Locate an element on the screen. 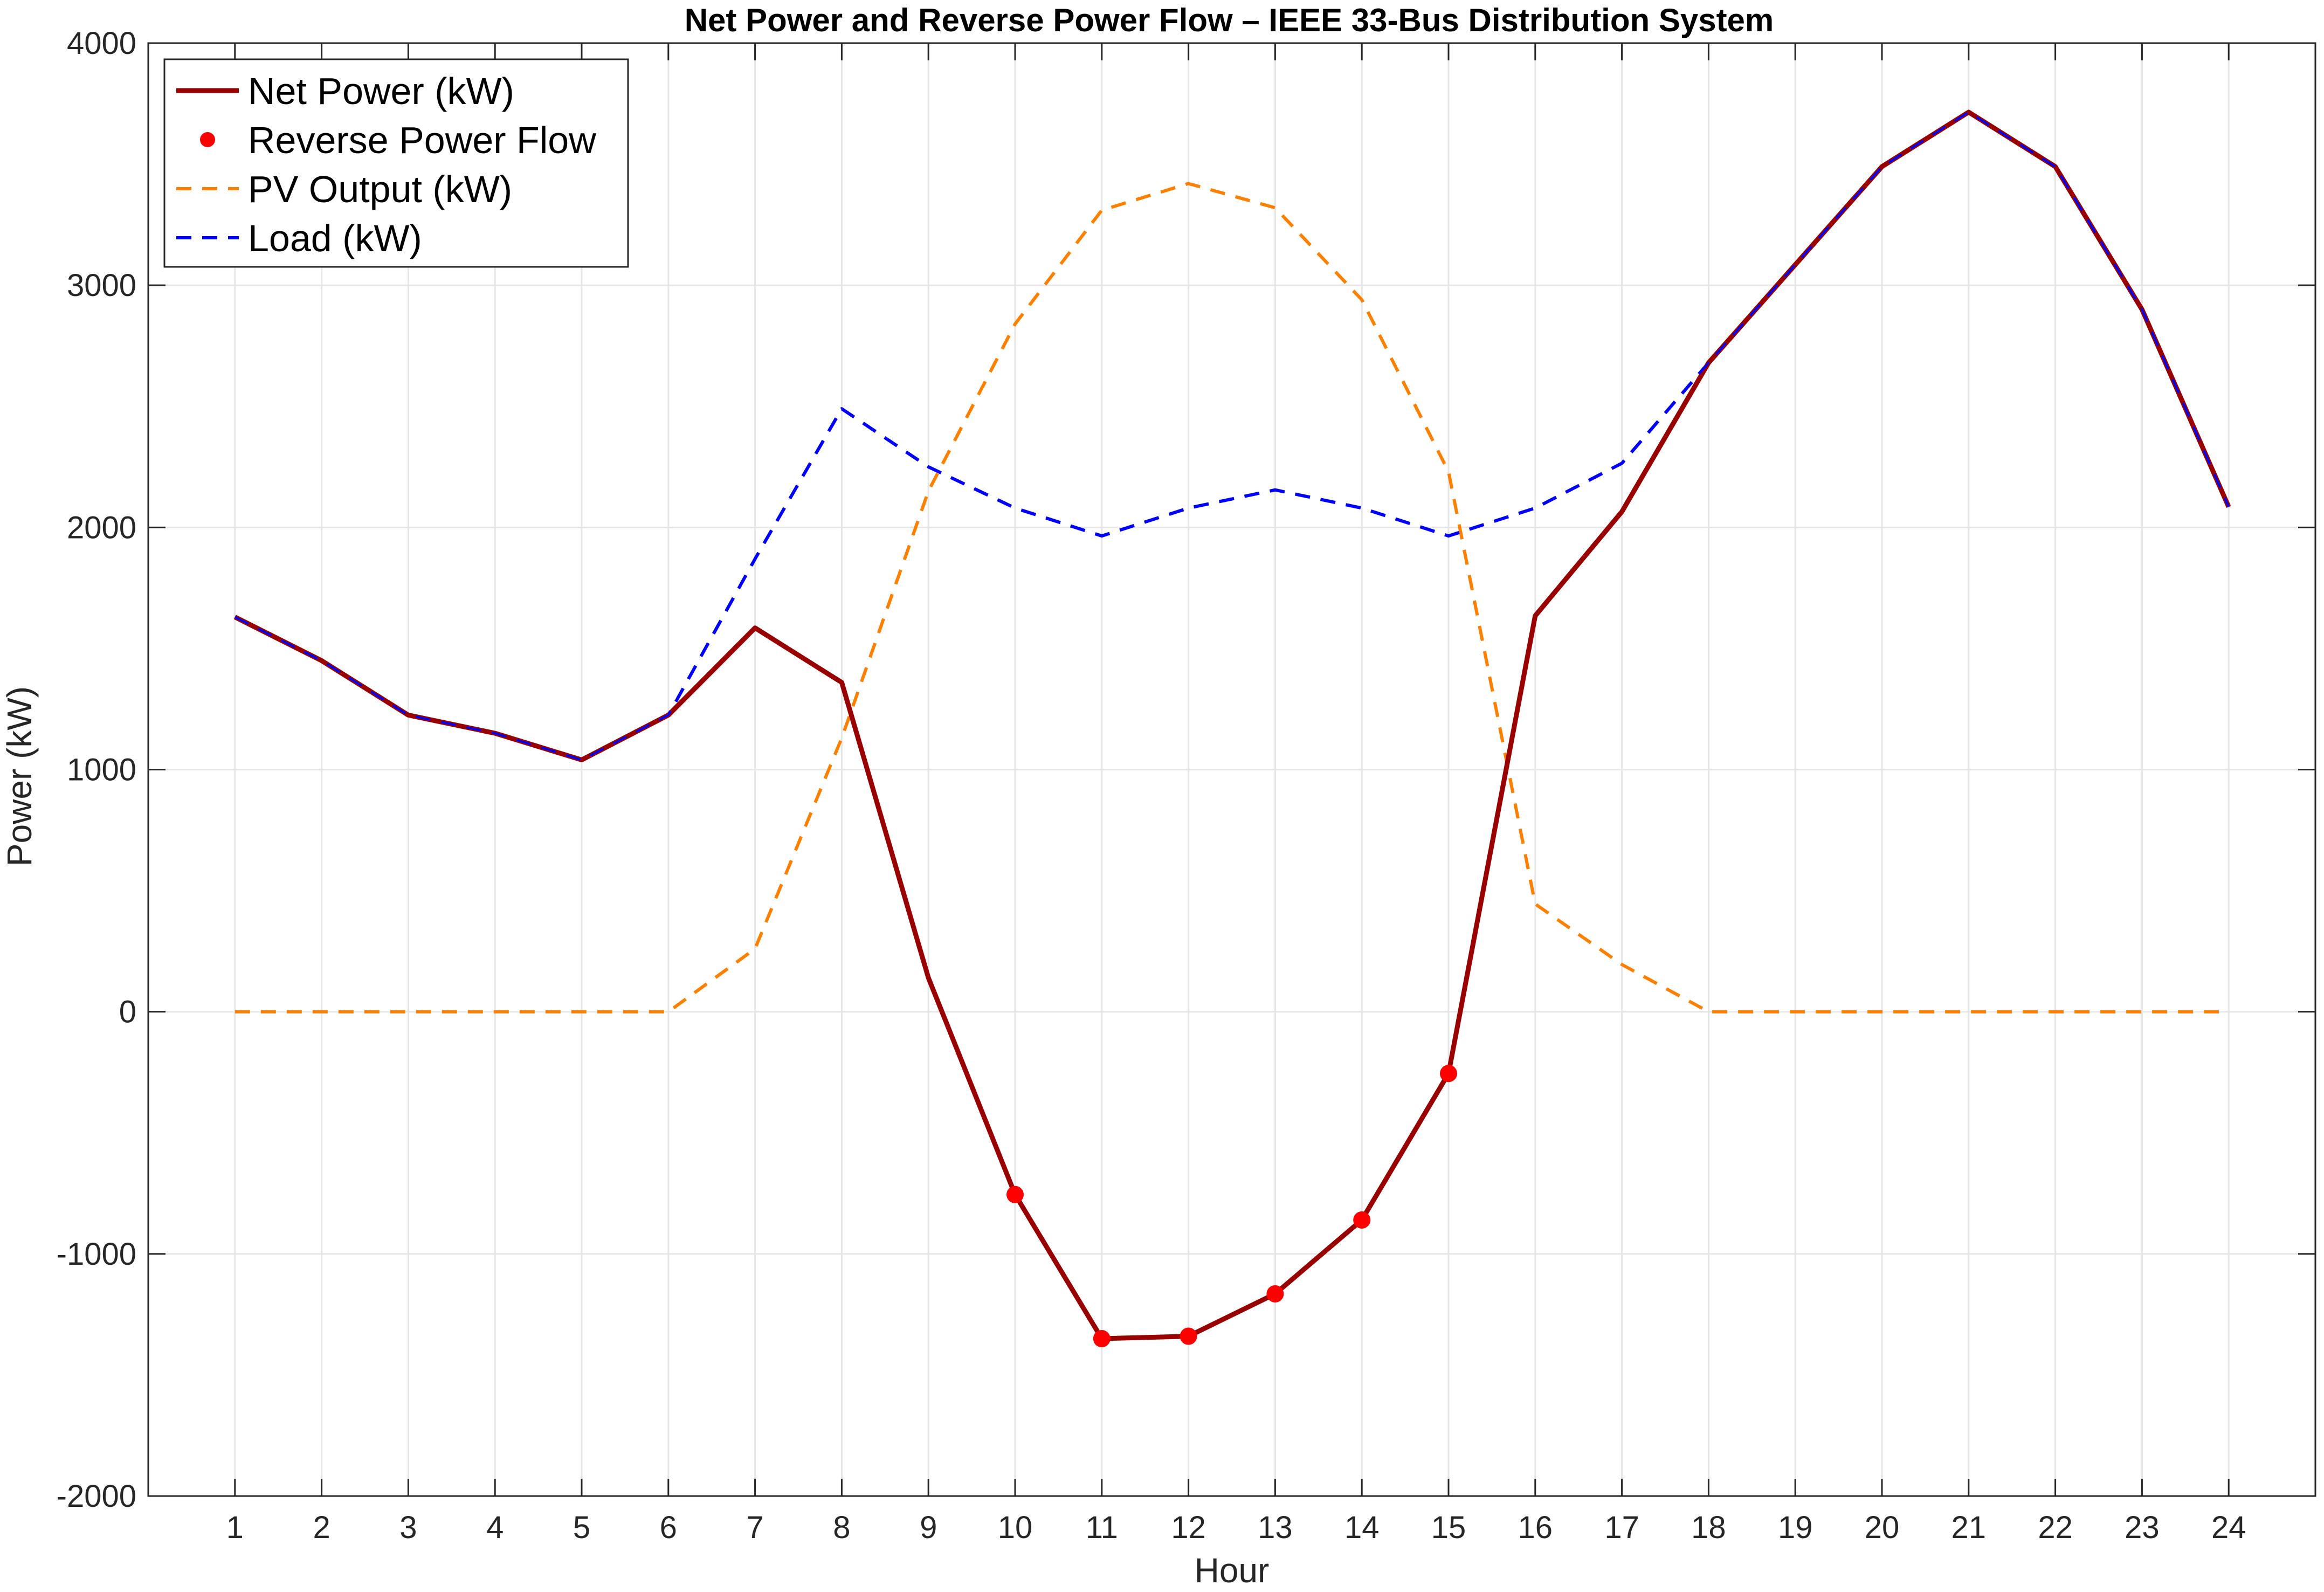  x-tick-label: 7 is located at coordinates (754, 1527).